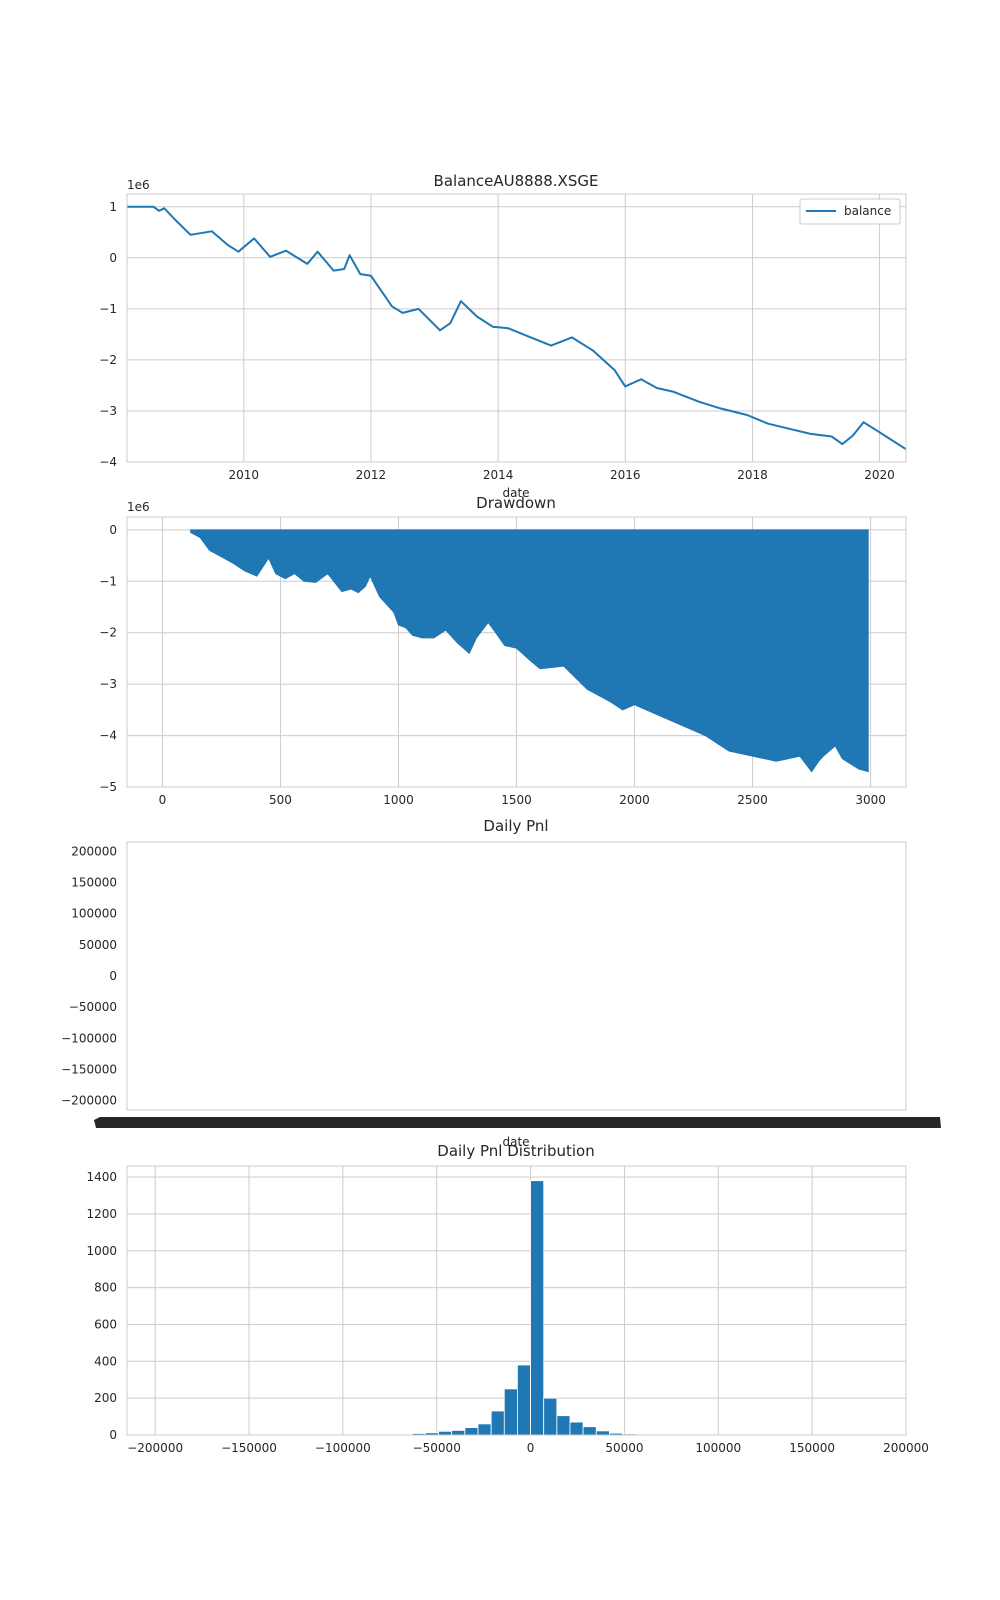  I want to click on balance-legend: balance, so click(850, 211).